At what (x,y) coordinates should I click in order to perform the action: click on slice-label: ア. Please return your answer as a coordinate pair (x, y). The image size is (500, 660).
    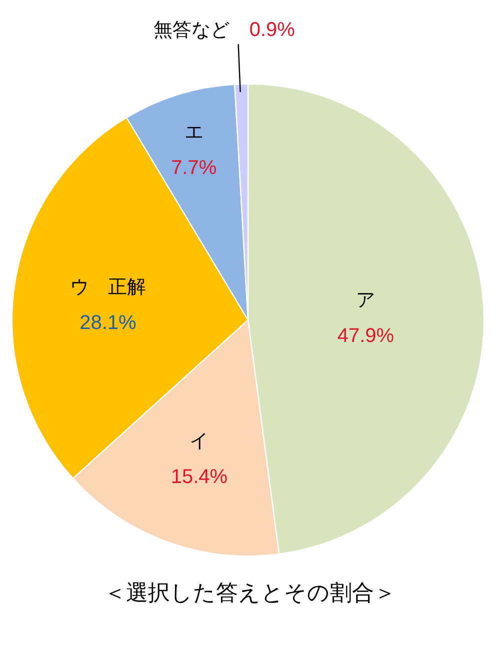
    Looking at the image, I should click on (366, 301).